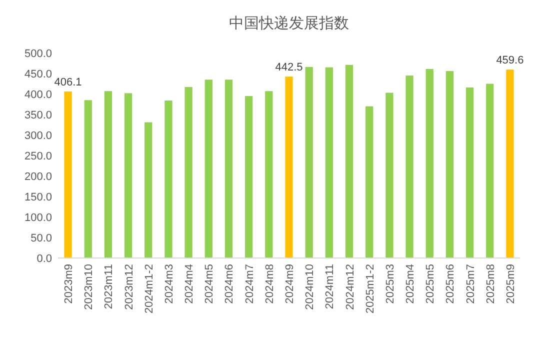 The image size is (537, 338). I want to click on chart-title: 中国快递发展指数, so click(289, 23).